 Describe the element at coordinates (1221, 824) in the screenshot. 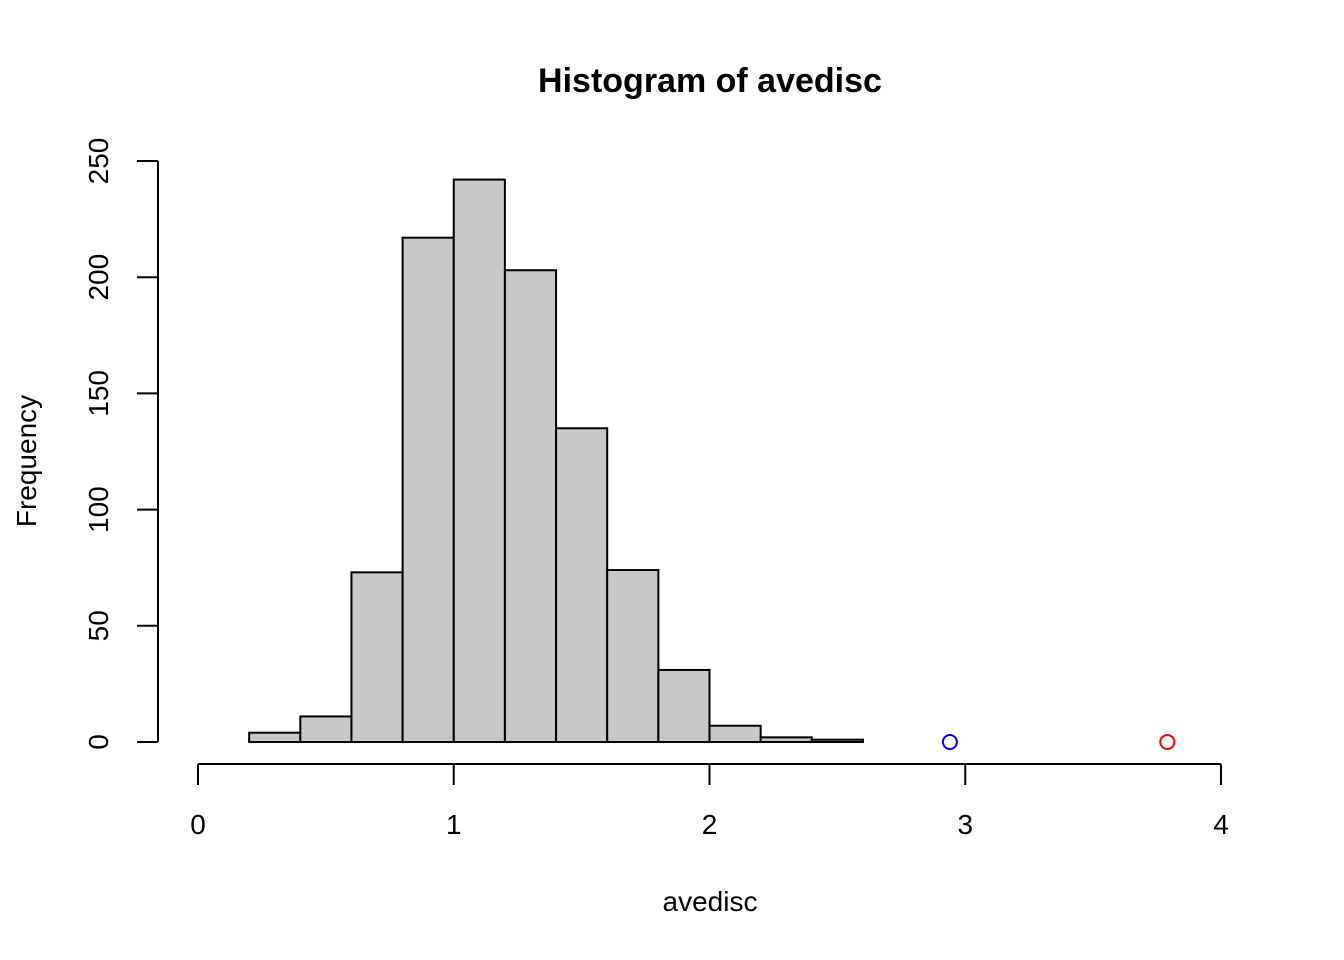

I see `x-tick-label: 4` at that location.